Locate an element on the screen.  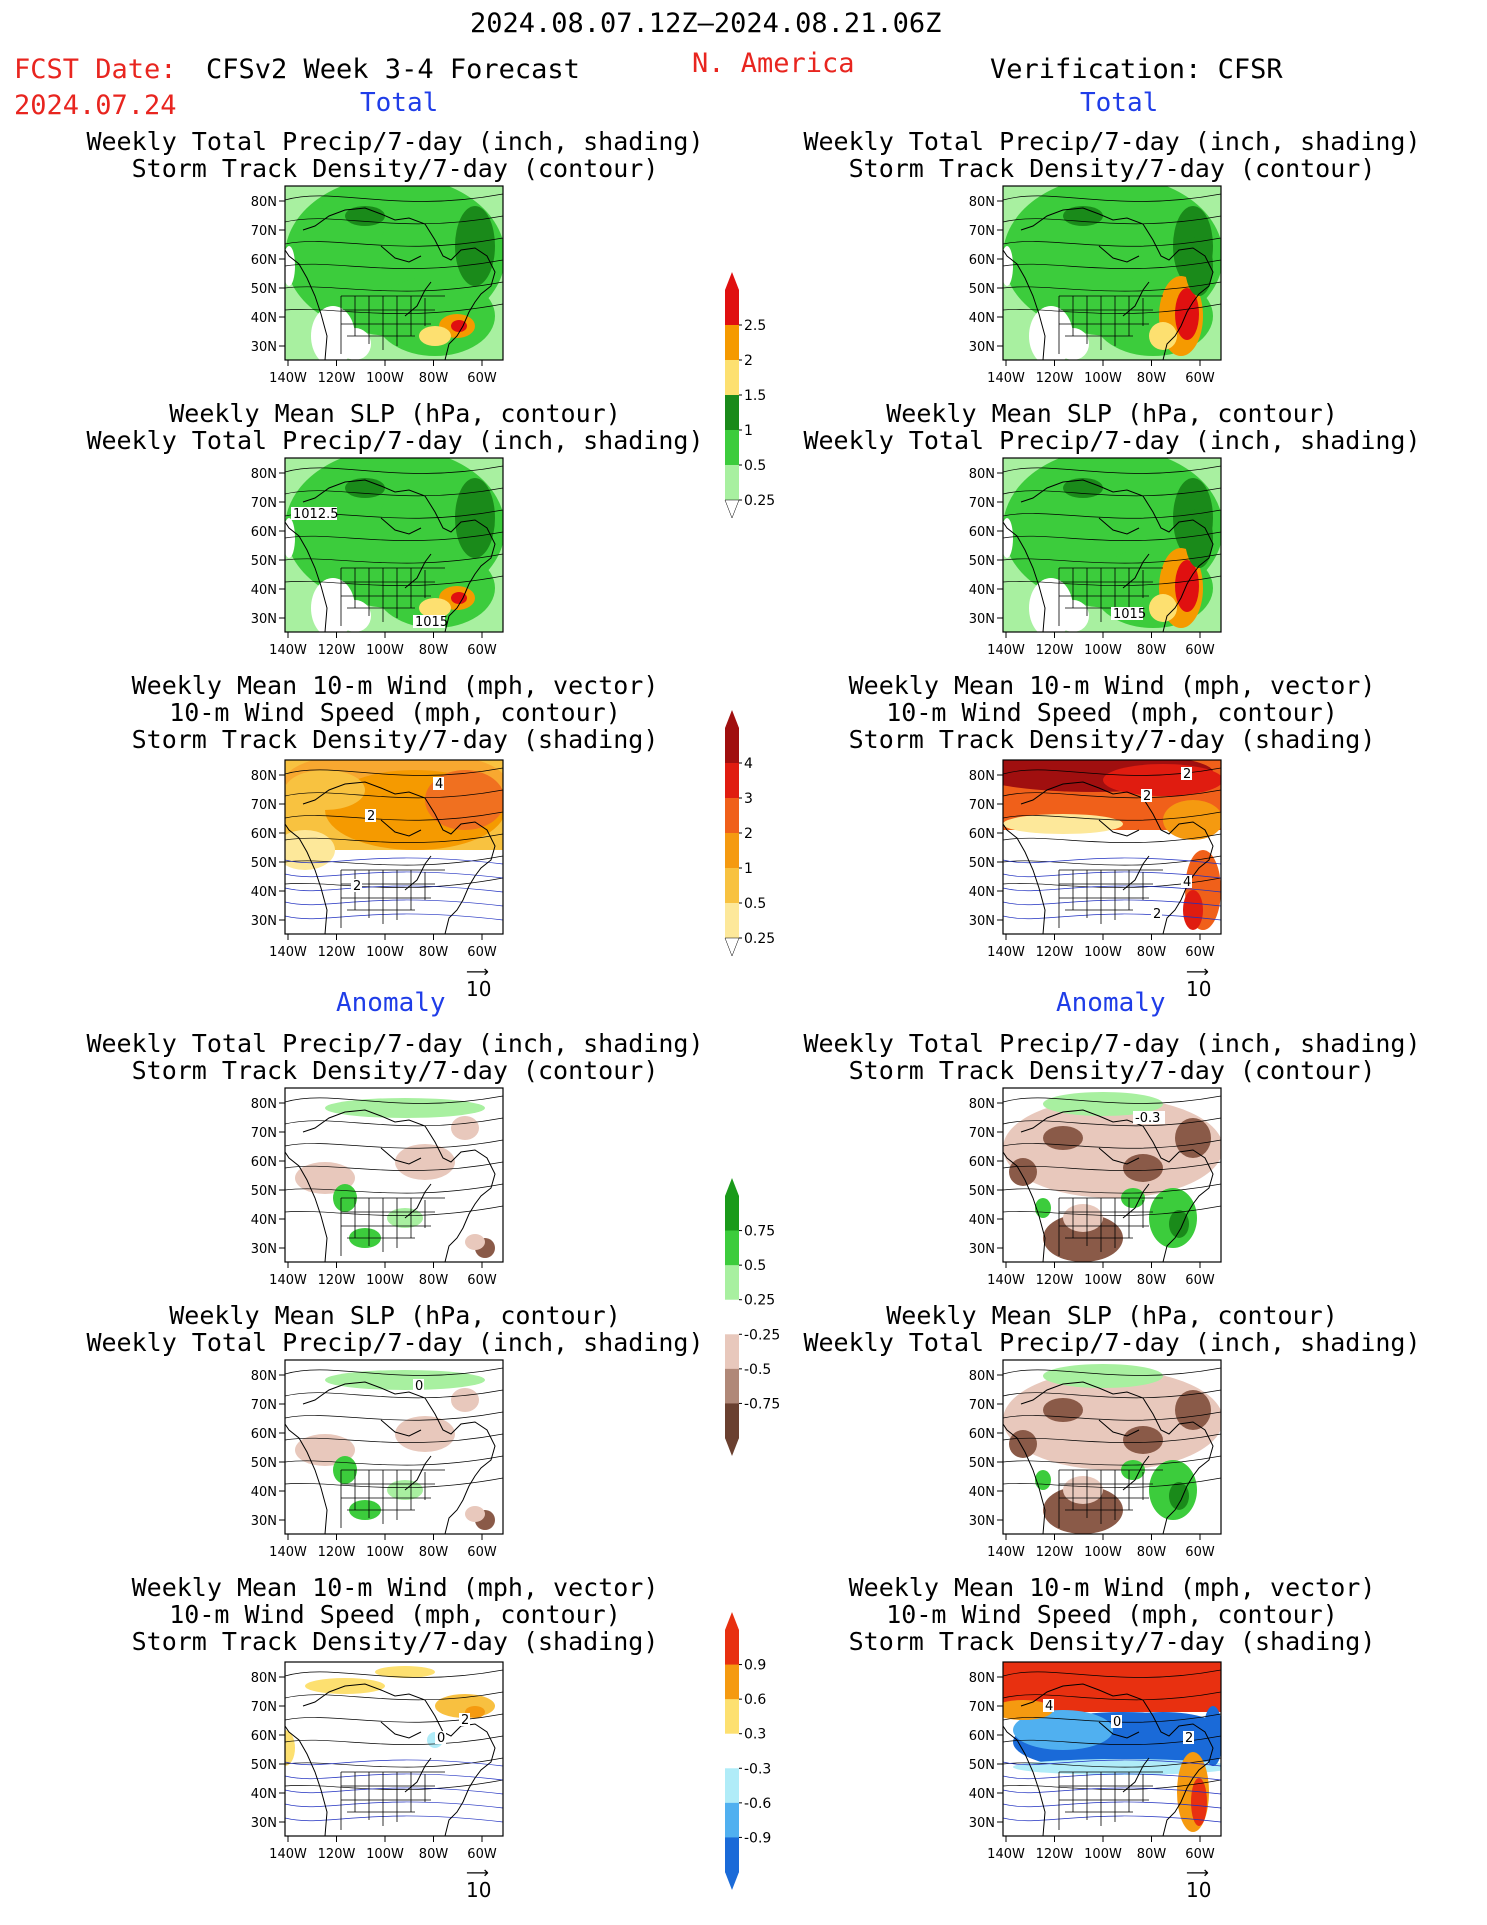
date-range: 2024.08.07.12Z–2024.08.21.06Z is located at coordinates (706, 23).